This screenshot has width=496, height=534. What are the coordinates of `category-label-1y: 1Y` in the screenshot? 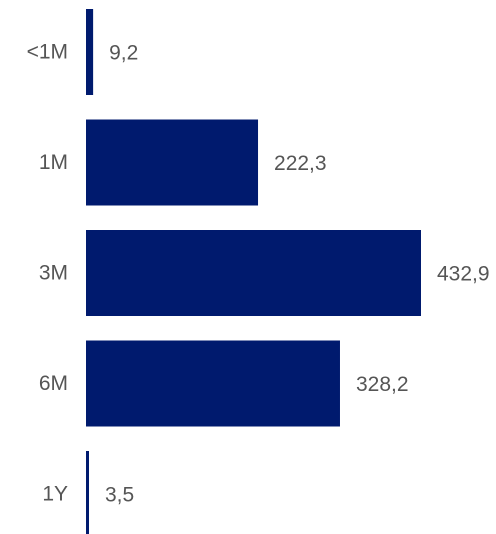 It's located at (55, 494).